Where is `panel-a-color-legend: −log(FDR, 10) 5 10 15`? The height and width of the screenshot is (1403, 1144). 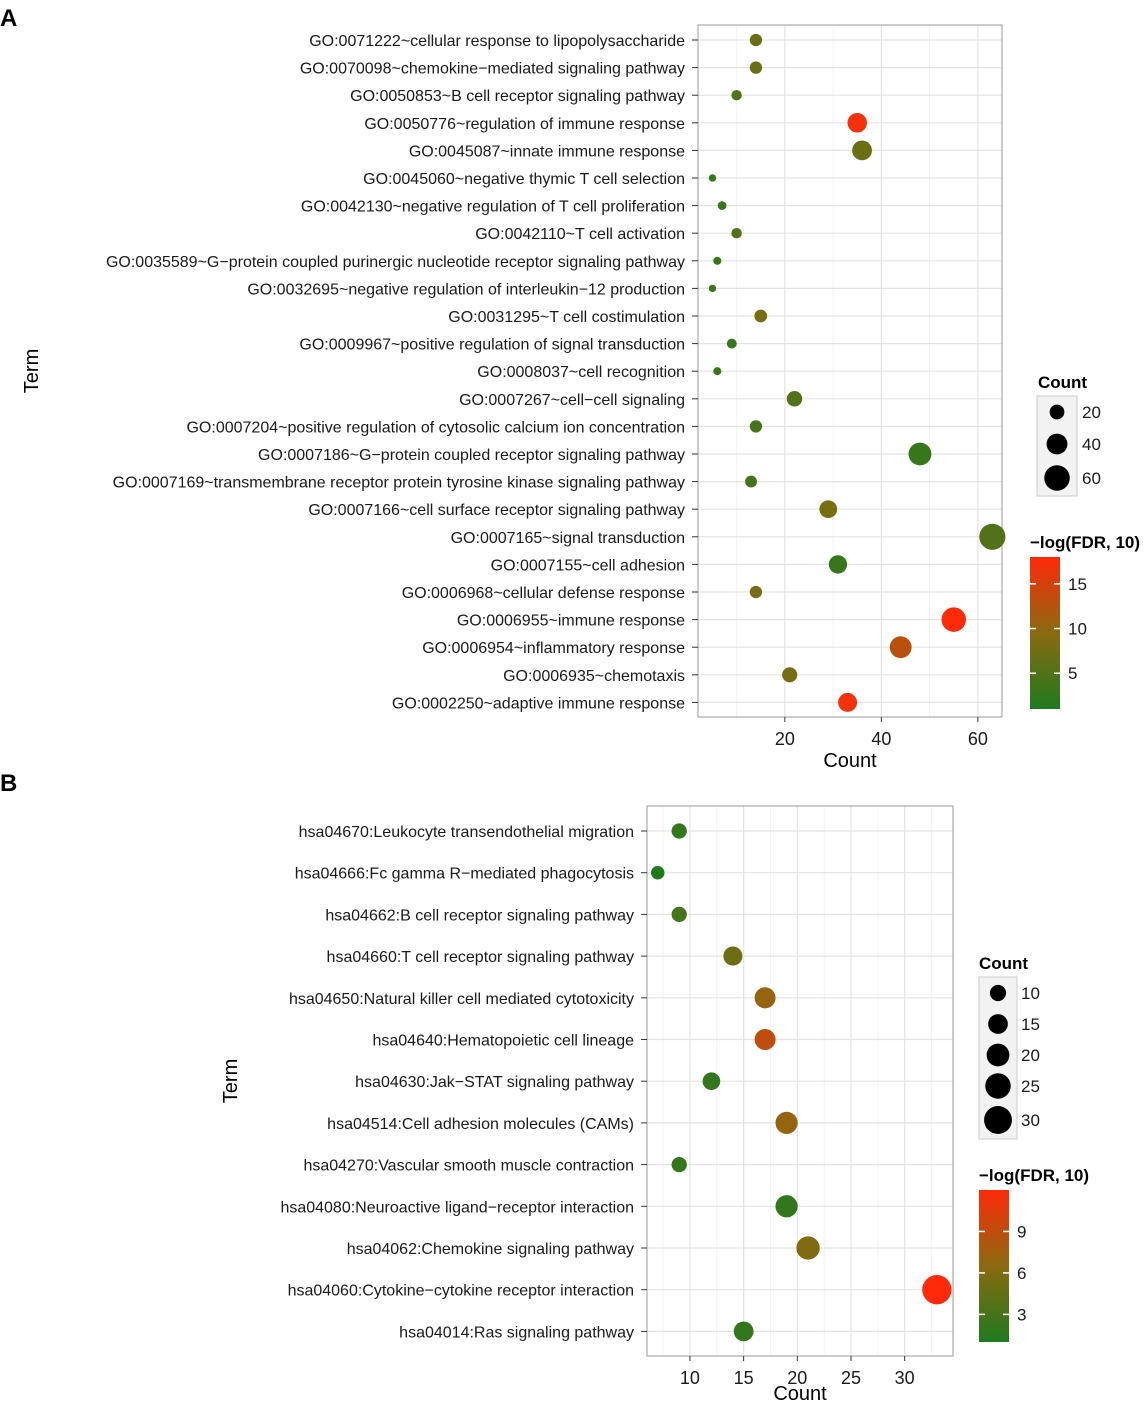
panel-a-color-legend: −log(FDR, 10) 5 10 15 is located at coordinates (1085, 621).